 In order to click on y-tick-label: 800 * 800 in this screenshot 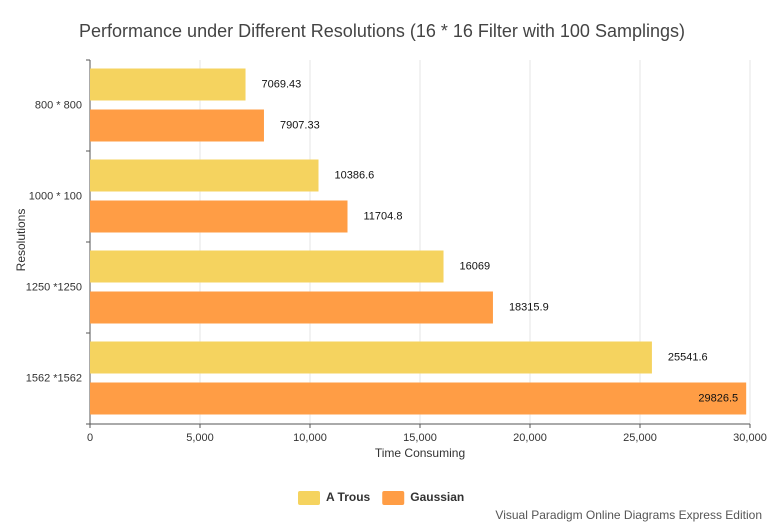, I will do `click(58, 105)`.